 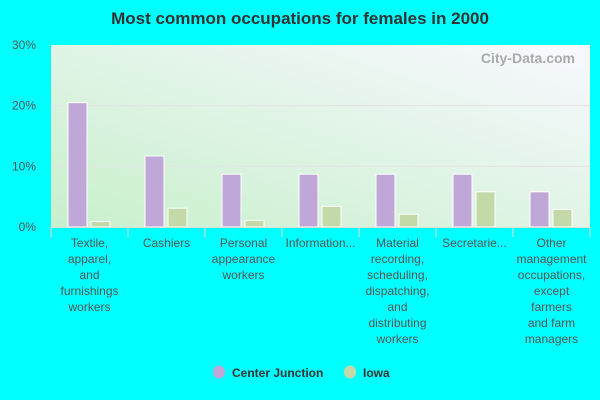 What do you see at coordinates (24, 106) in the screenshot?
I see `y-tick-label: 20%` at bounding box center [24, 106].